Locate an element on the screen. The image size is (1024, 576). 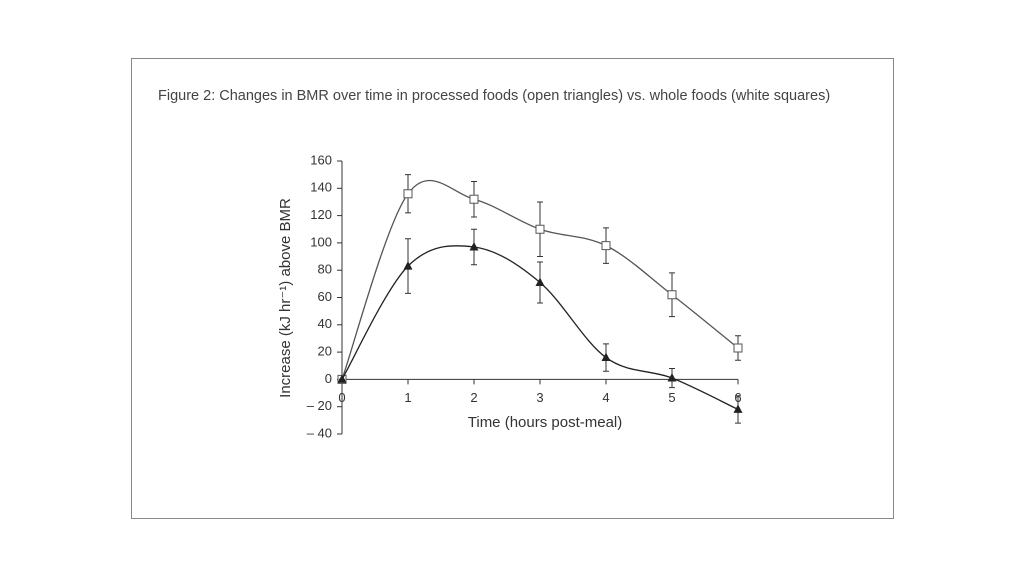
y-tick-label: 100 is located at coordinates (321, 241).